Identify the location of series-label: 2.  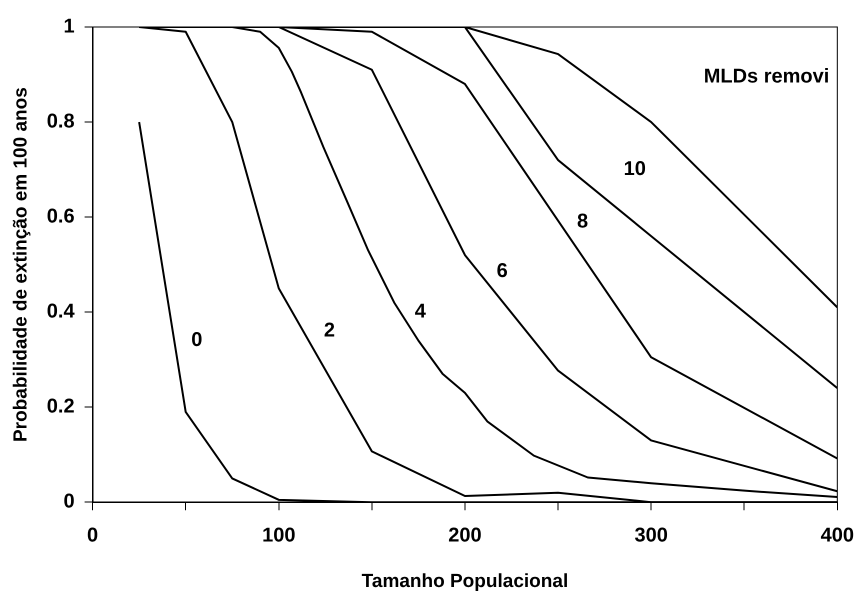
(329, 331).